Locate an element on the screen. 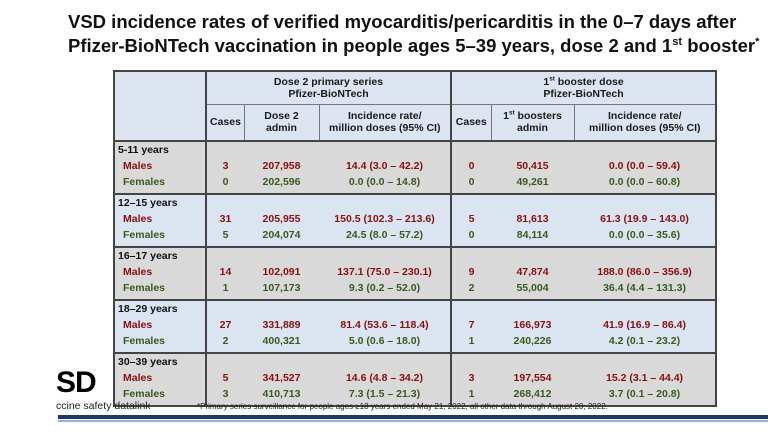 The height and width of the screenshot is (432, 768). cell: 5 is located at coordinates (224, 378).